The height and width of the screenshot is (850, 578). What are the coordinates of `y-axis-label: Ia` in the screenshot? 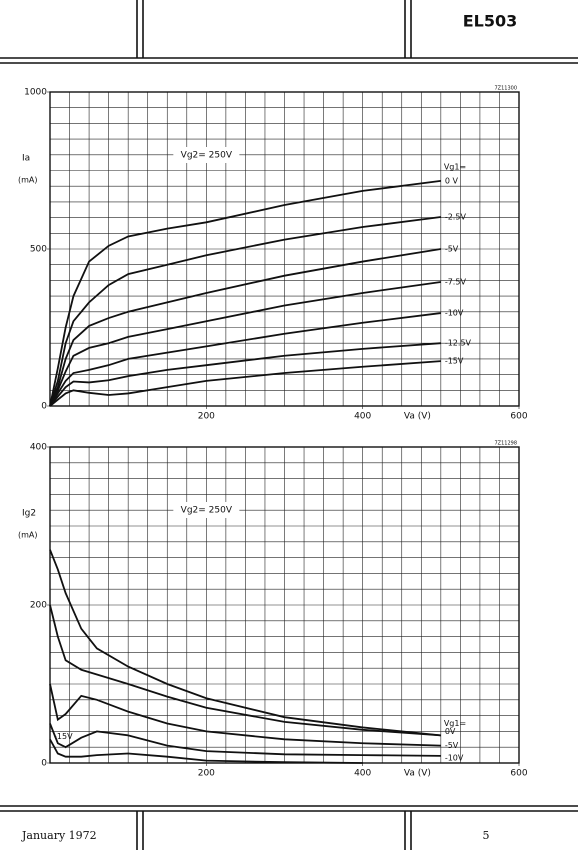 It's located at (26, 159).